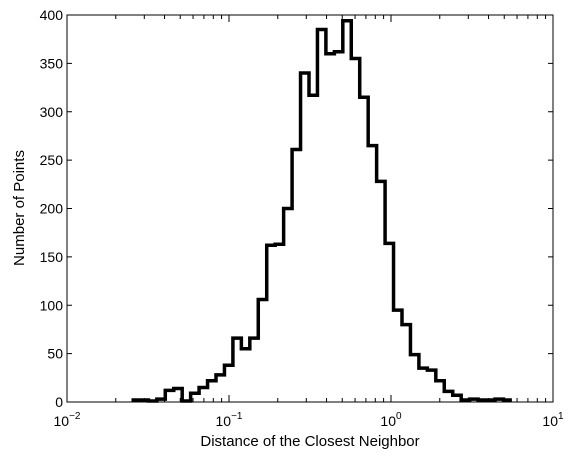 This screenshot has height=459, width=572. What do you see at coordinates (59, 402) in the screenshot?
I see `y-tick-label: 0` at bounding box center [59, 402].